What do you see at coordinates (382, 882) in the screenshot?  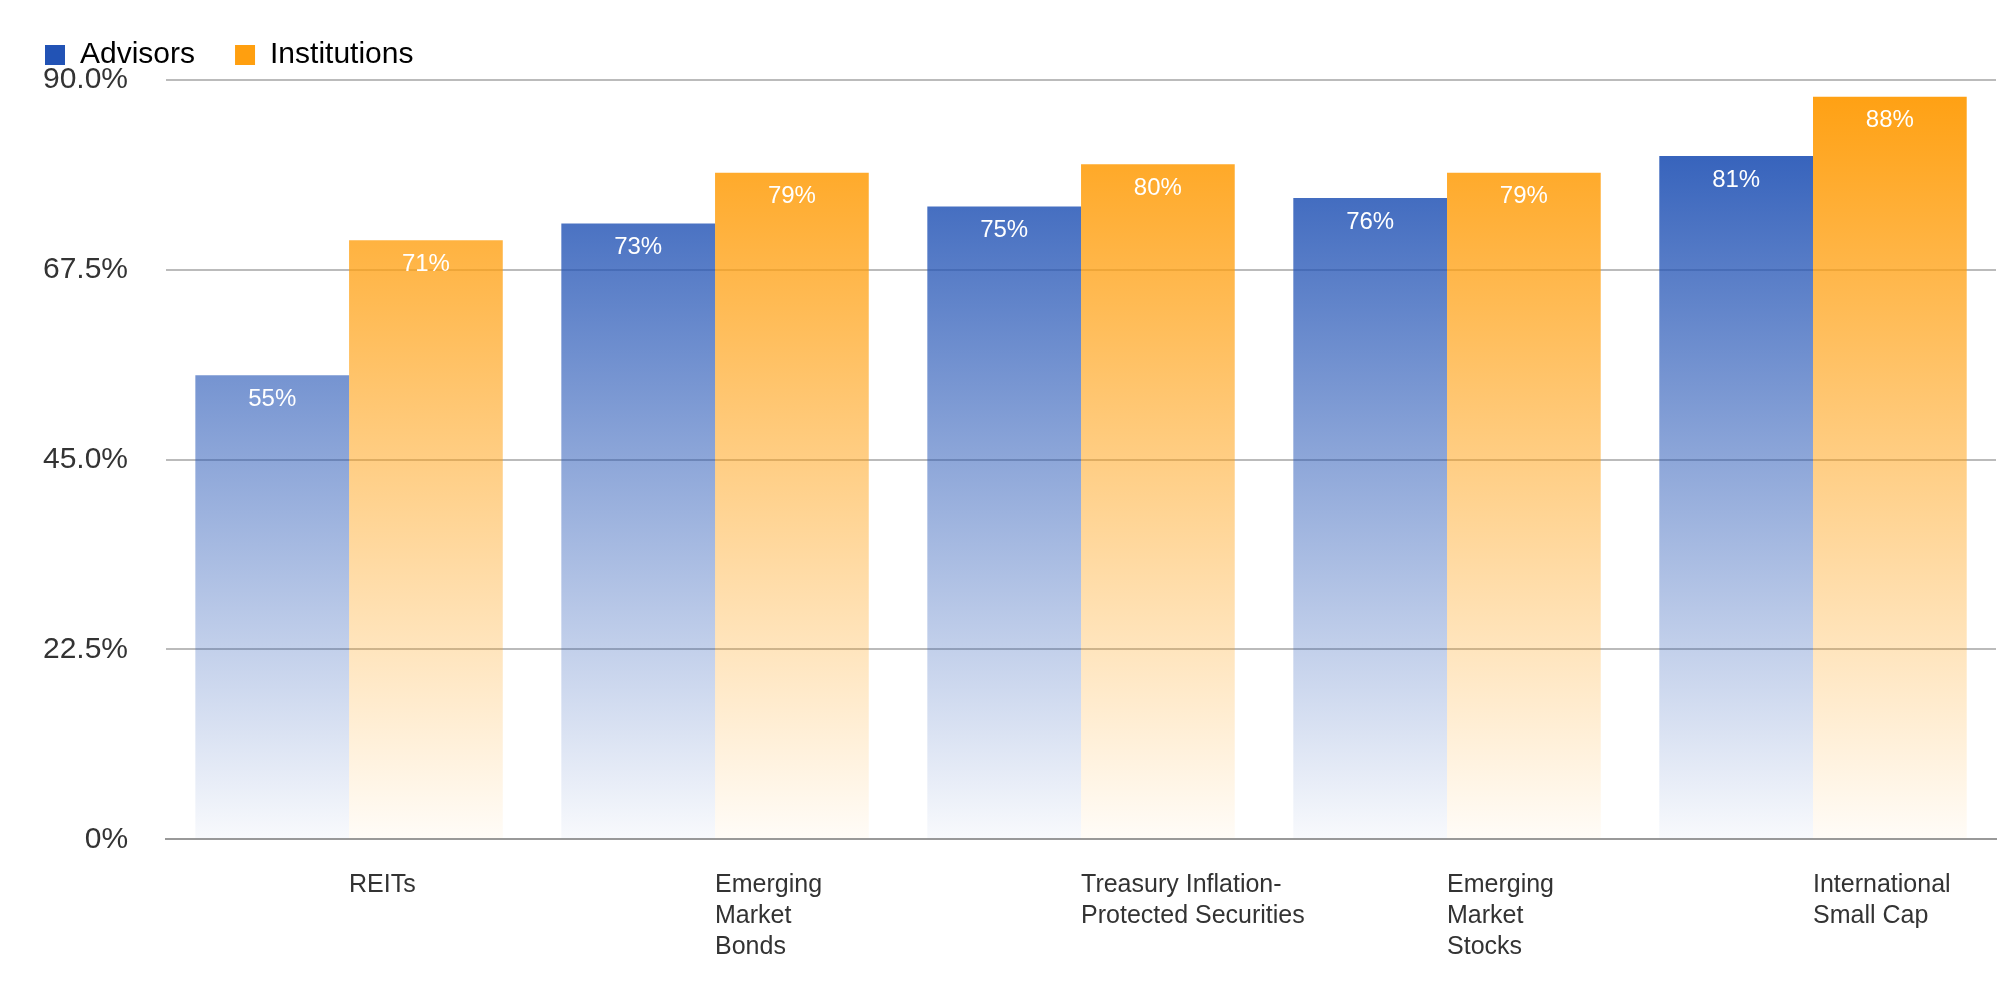 I see `x-tick-label: REITs` at bounding box center [382, 882].